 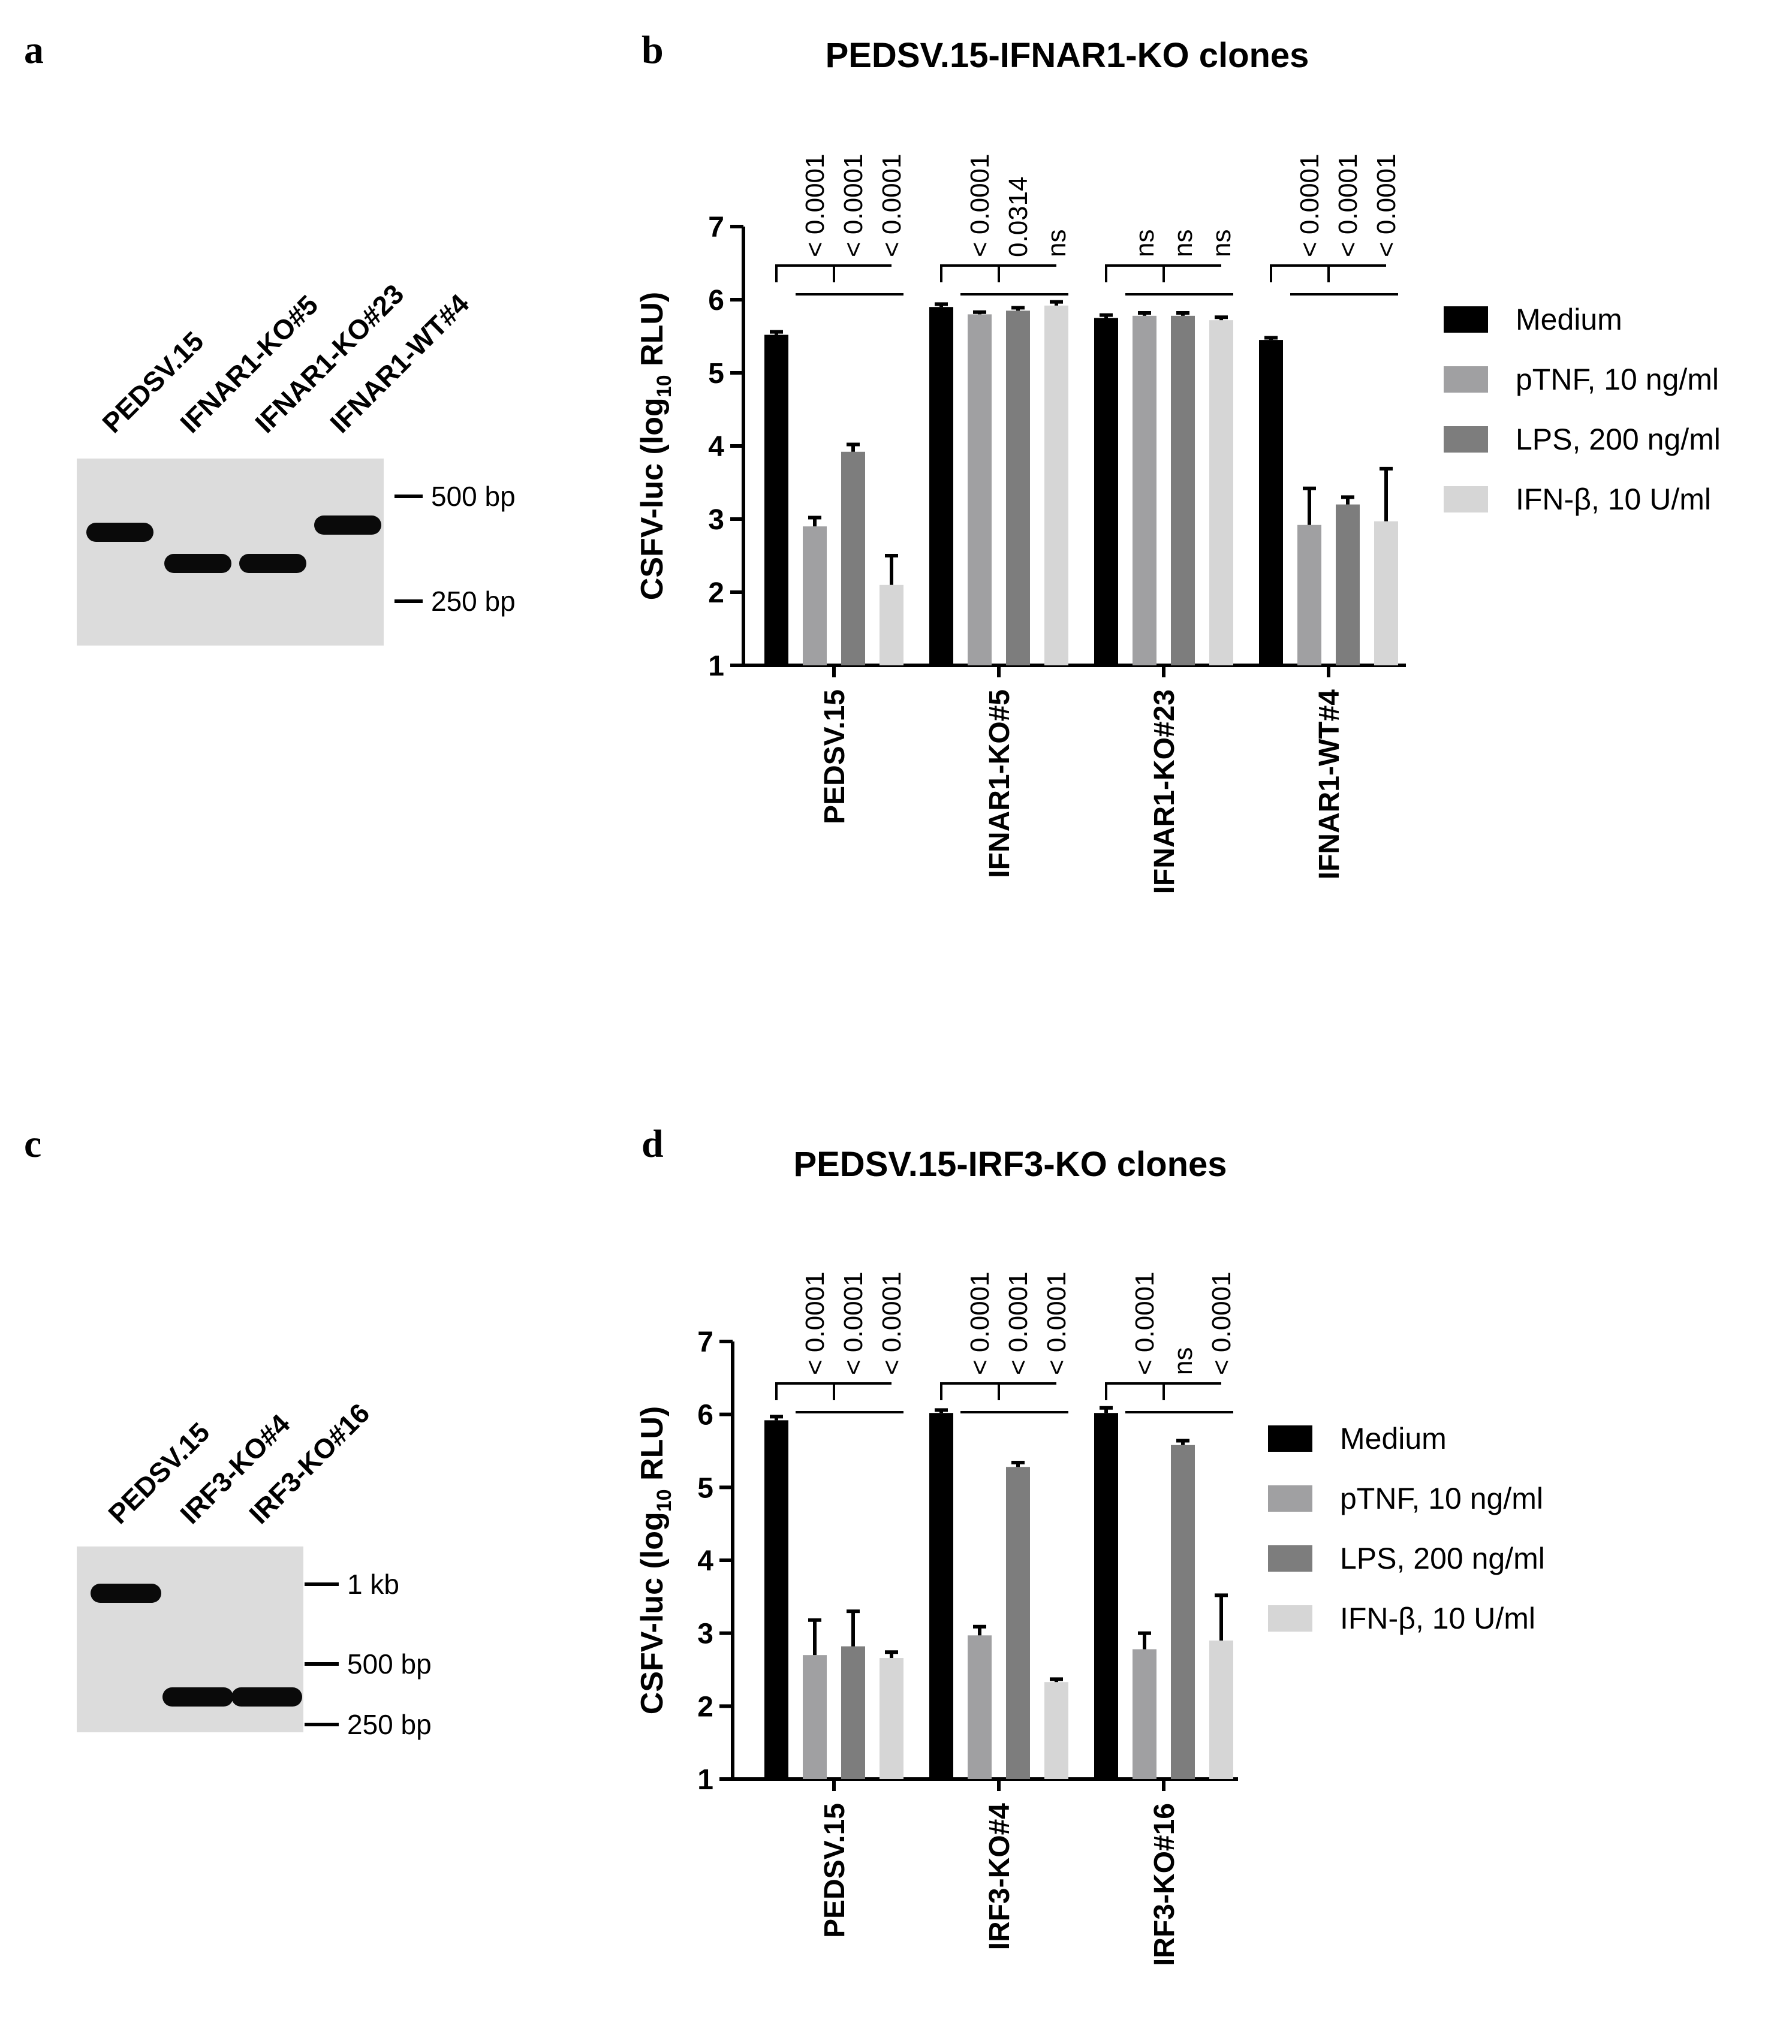 What do you see at coordinates (473, 601) in the screenshot?
I see `marker-label: 250 bp` at bounding box center [473, 601].